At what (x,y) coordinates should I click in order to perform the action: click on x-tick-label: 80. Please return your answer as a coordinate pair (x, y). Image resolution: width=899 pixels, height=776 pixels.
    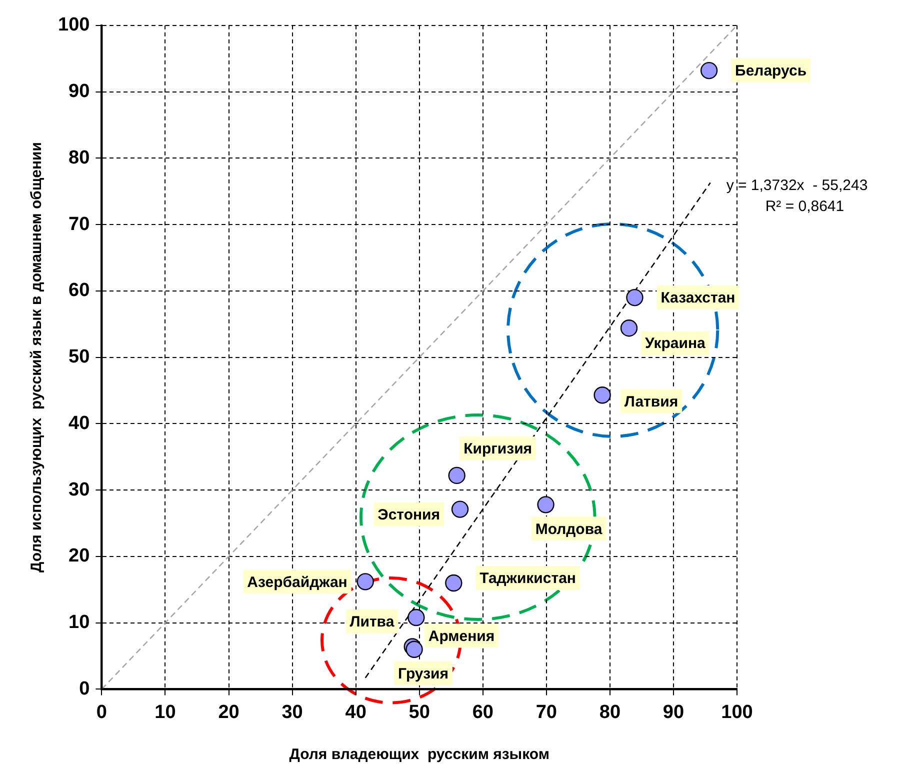
    Looking at the image, I should click on (610, 712).